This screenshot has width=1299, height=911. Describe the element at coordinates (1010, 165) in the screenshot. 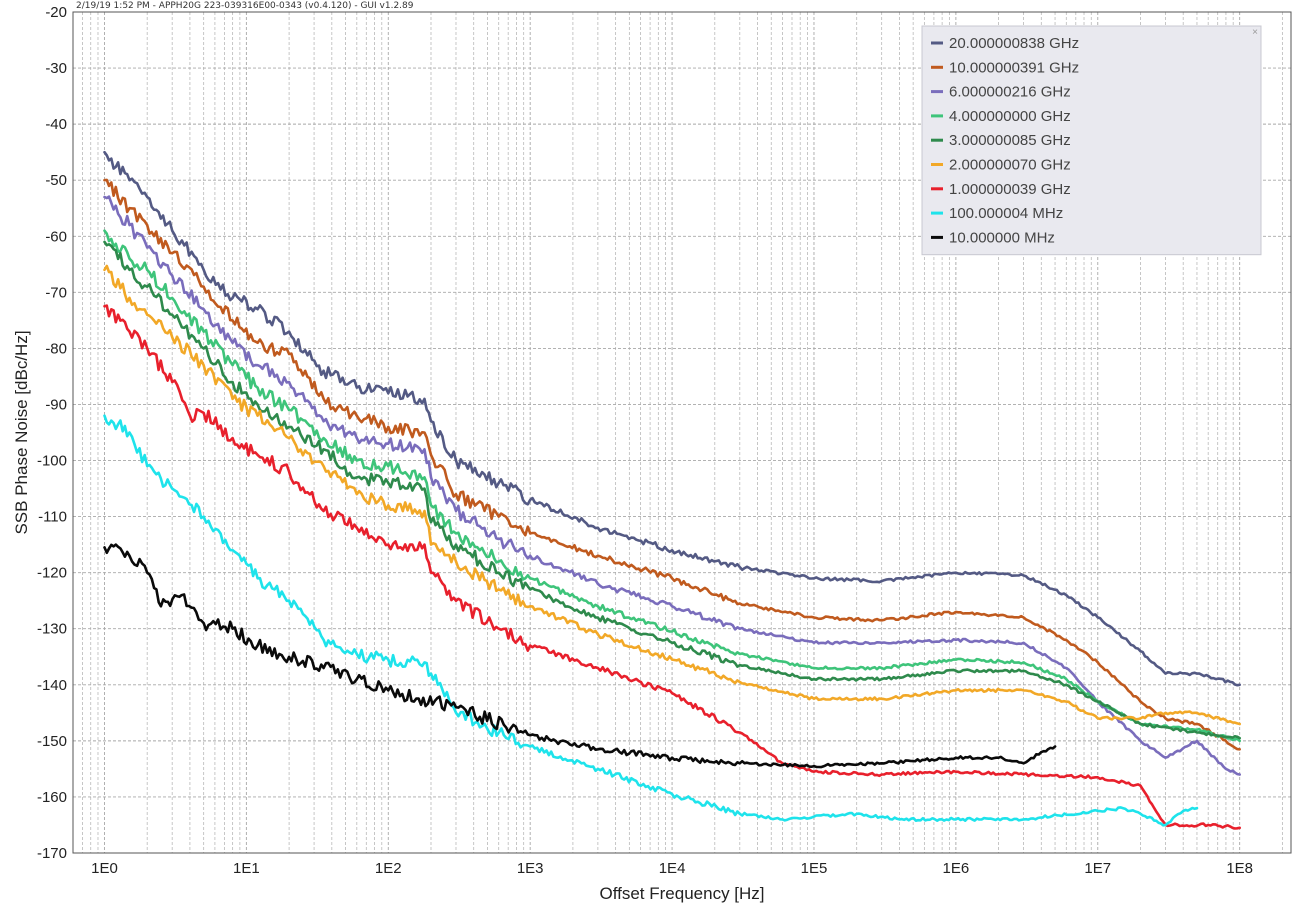

I see `legend-label: 2.000000070 GHz` at that location.